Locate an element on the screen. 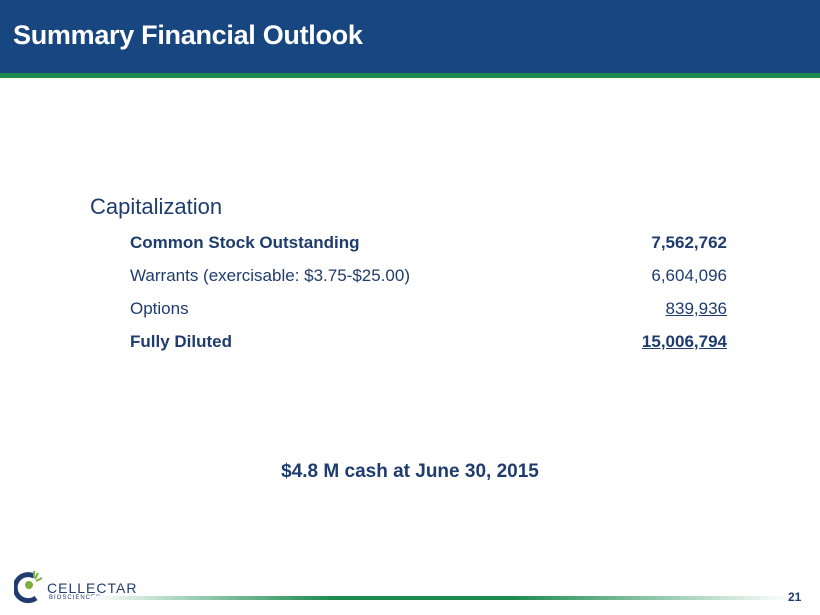 The width and height of the screenshot is (820, 615). row-label: Common Stock Outstanding is located at coordinates (245, 242).